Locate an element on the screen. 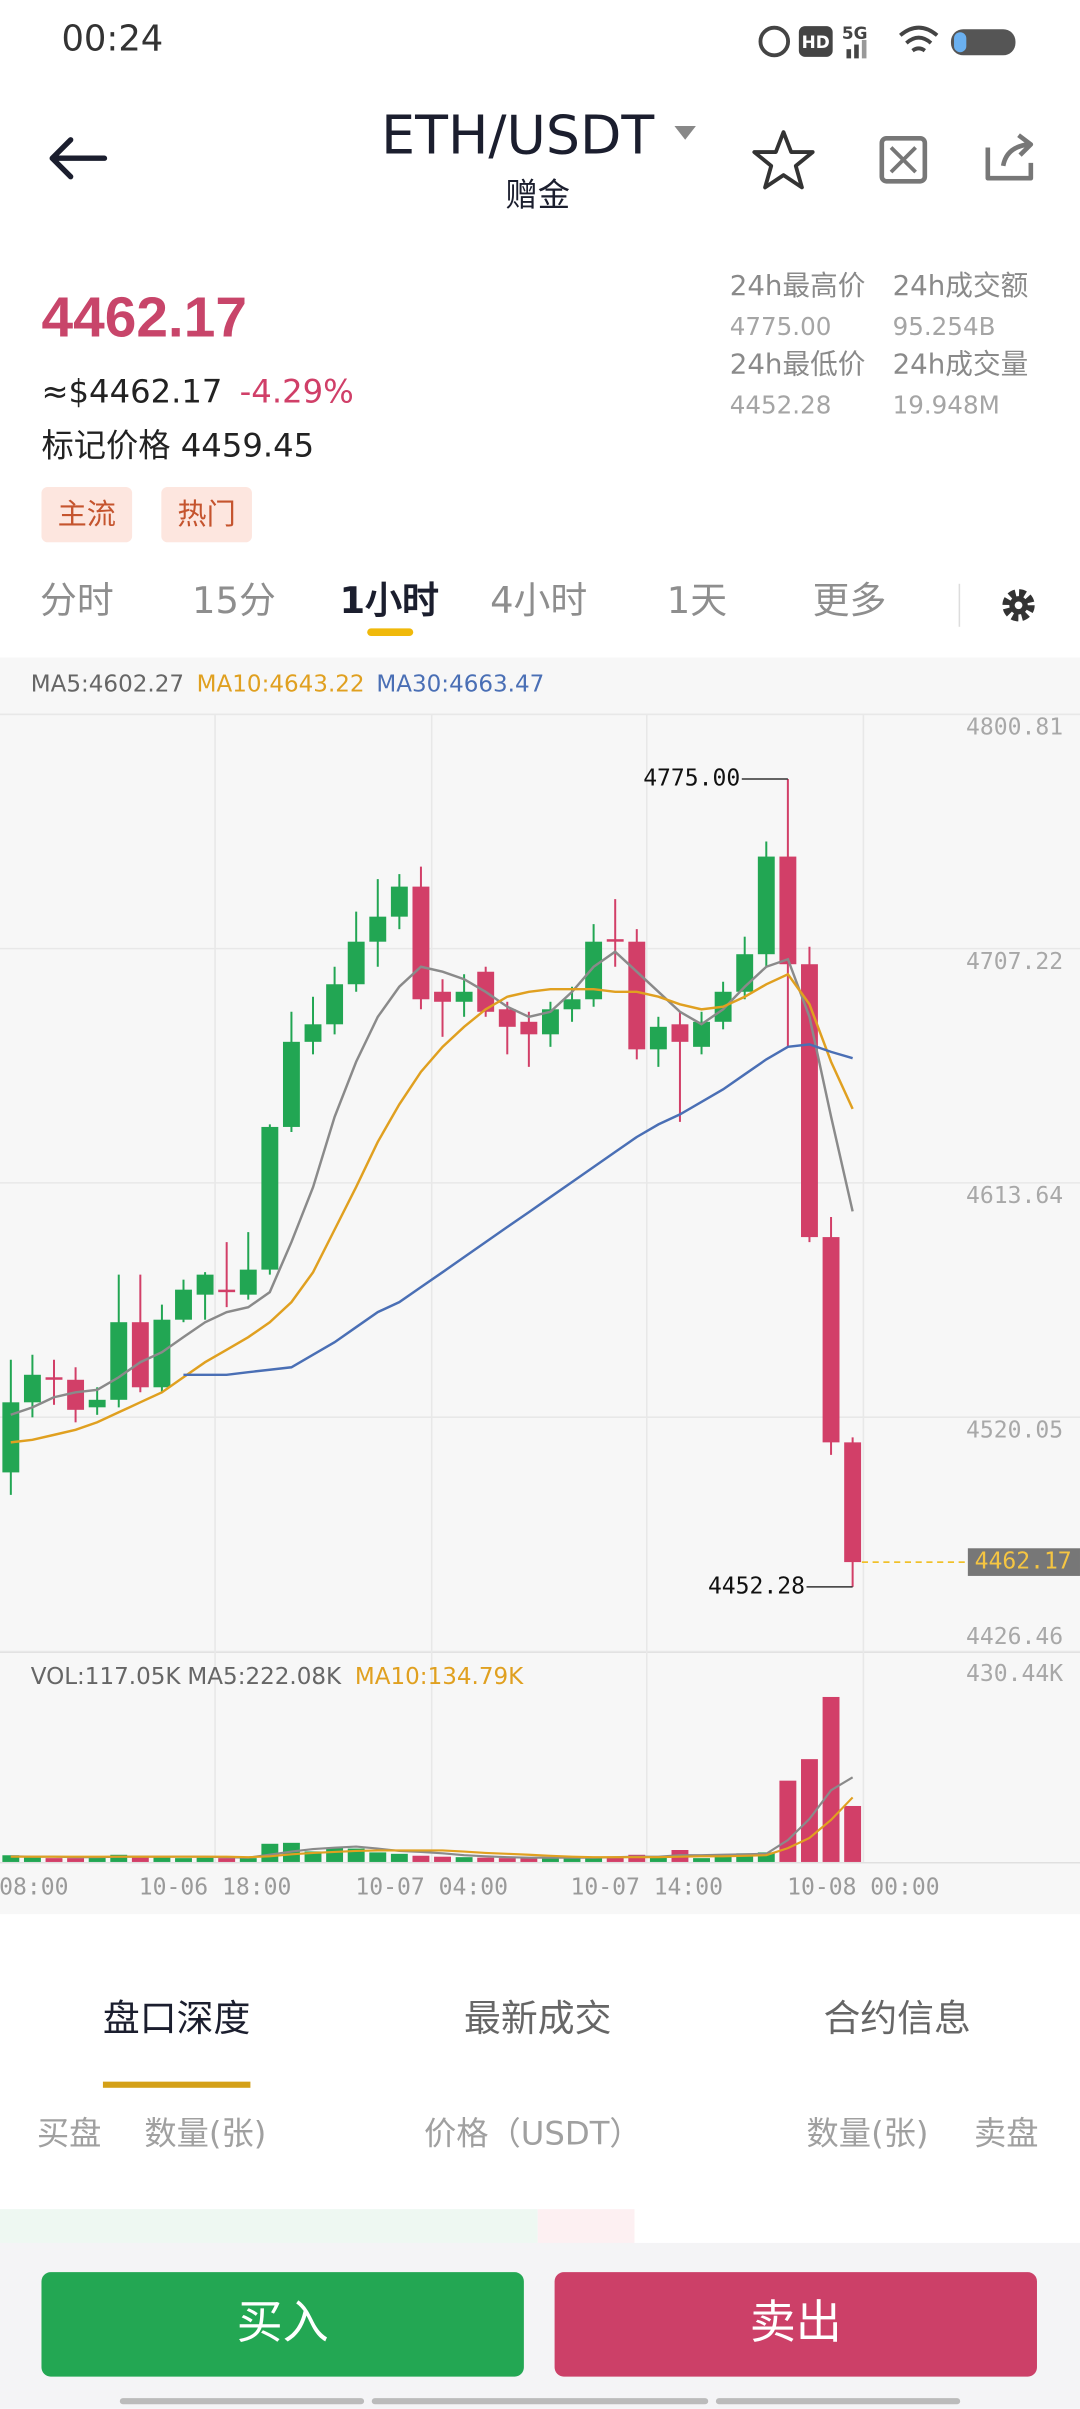 Image resolution: width=1080 pixels, height=2409 pixels. active-tab-indicator is located at coordinates (389, 632).